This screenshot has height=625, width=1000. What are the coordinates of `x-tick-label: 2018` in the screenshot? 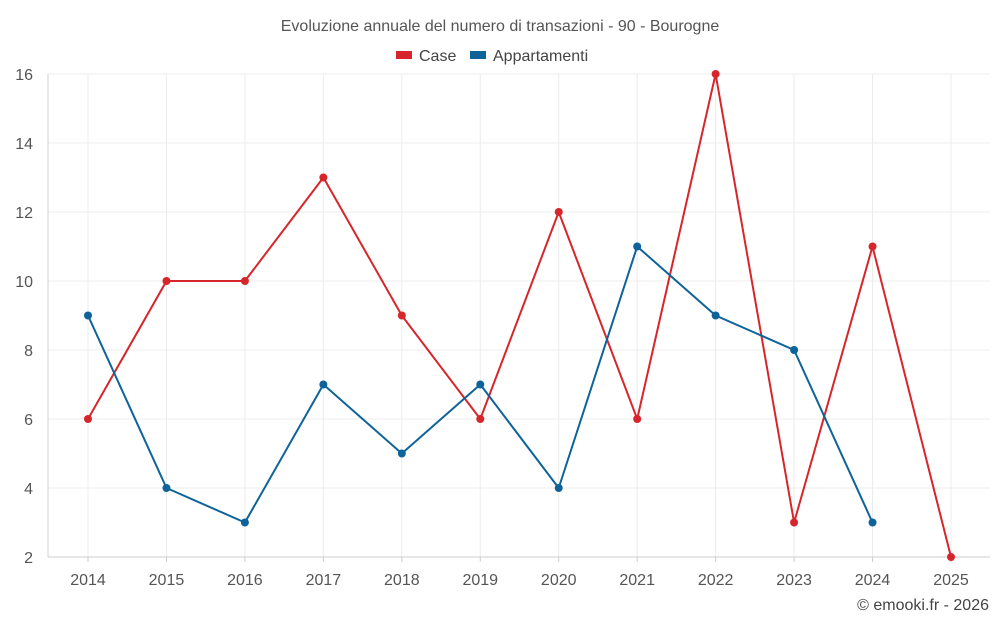 It's located at (402, 580).